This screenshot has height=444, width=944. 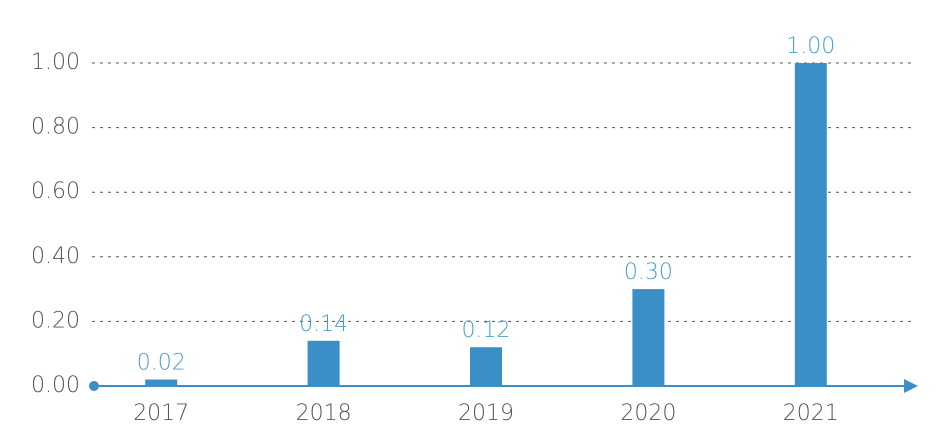 What do you see at coordinates (55, 62) in the screenshot?
I see `y-tick-label: 1.00` at bounding box center [55, 62].